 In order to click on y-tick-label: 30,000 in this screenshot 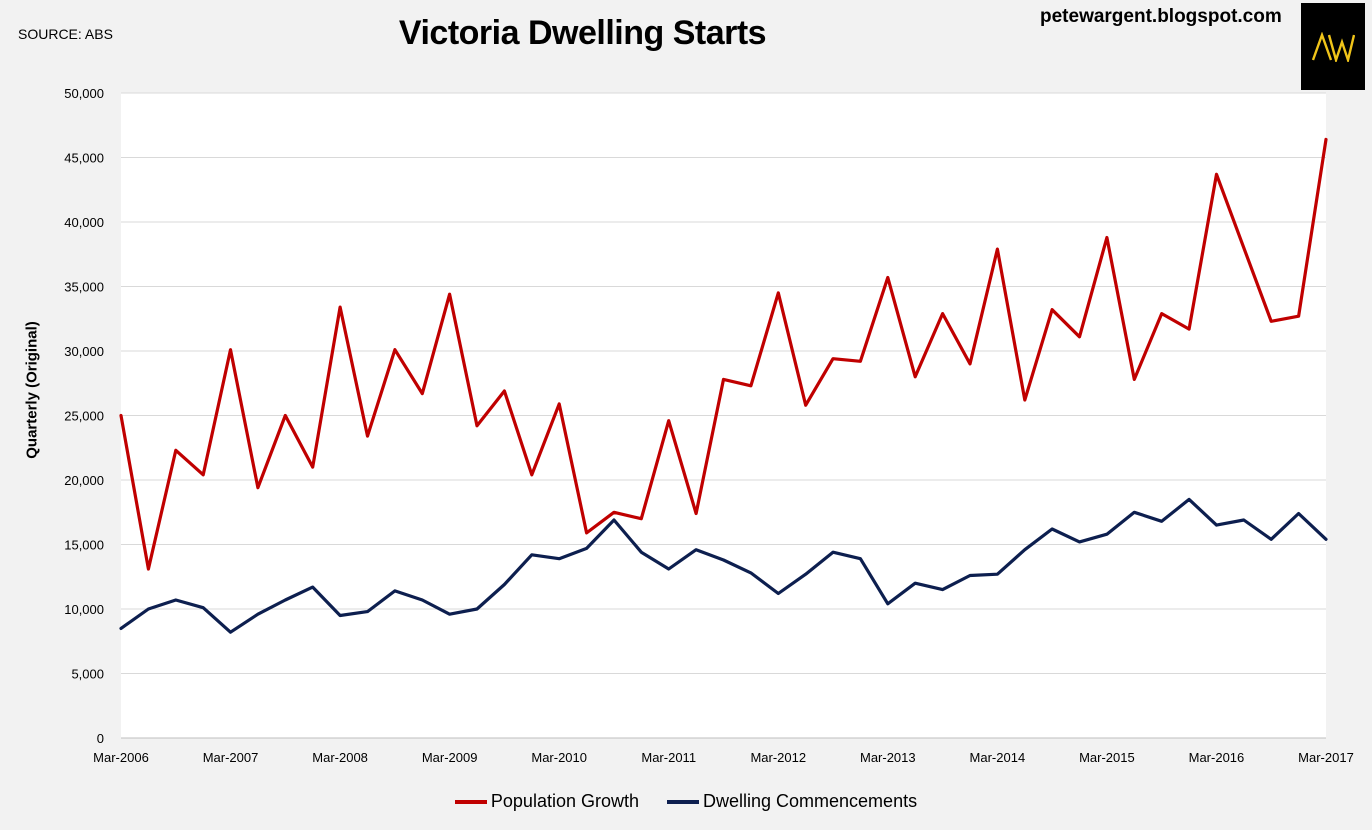, I will do `click(84, 351)`.